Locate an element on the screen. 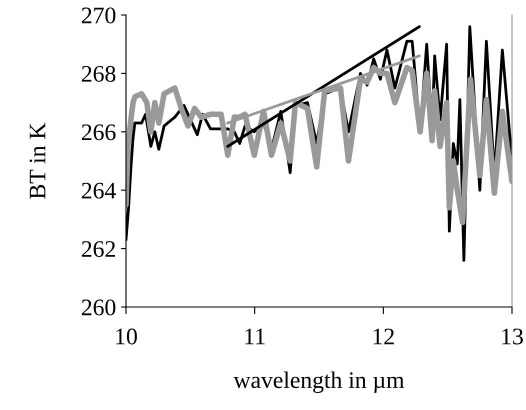 Image resolution: width=526 pixels, height=410 pixels. x-tick-label: 10 is located at coordinates (126, 336).